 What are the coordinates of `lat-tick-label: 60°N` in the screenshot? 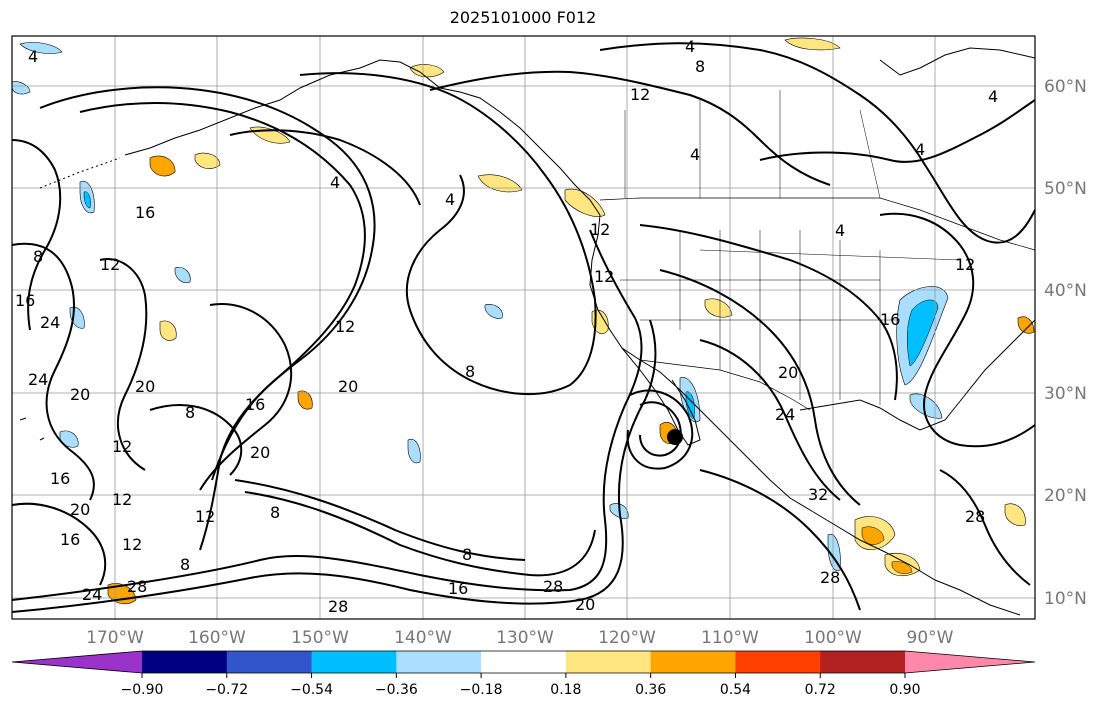 It's located at (1065, 87).